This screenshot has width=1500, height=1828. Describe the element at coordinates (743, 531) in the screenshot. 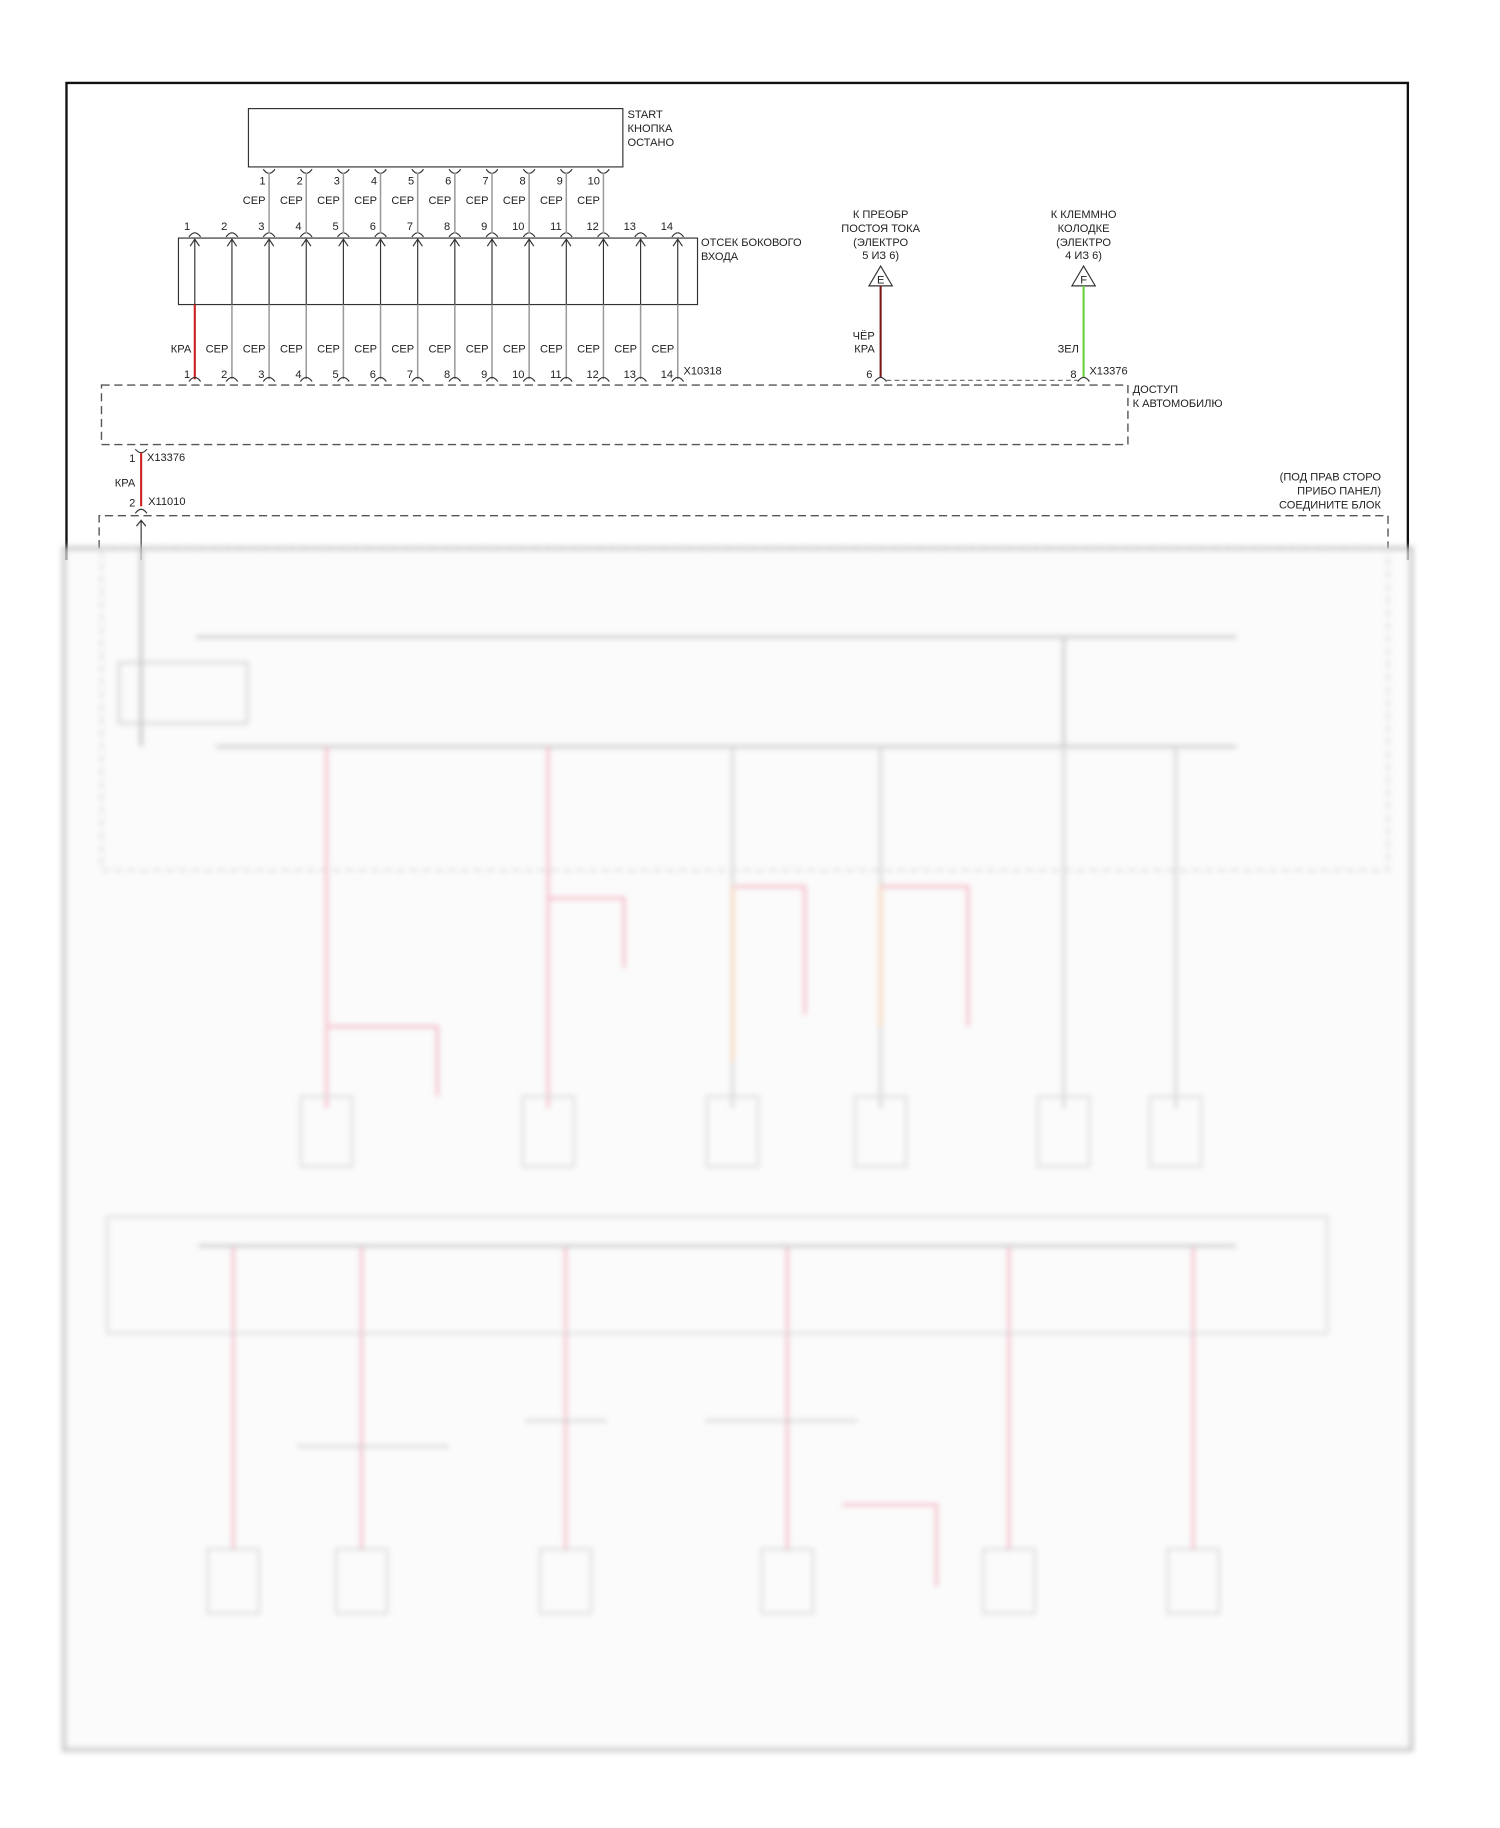

I see `junction-block-box` at that location.